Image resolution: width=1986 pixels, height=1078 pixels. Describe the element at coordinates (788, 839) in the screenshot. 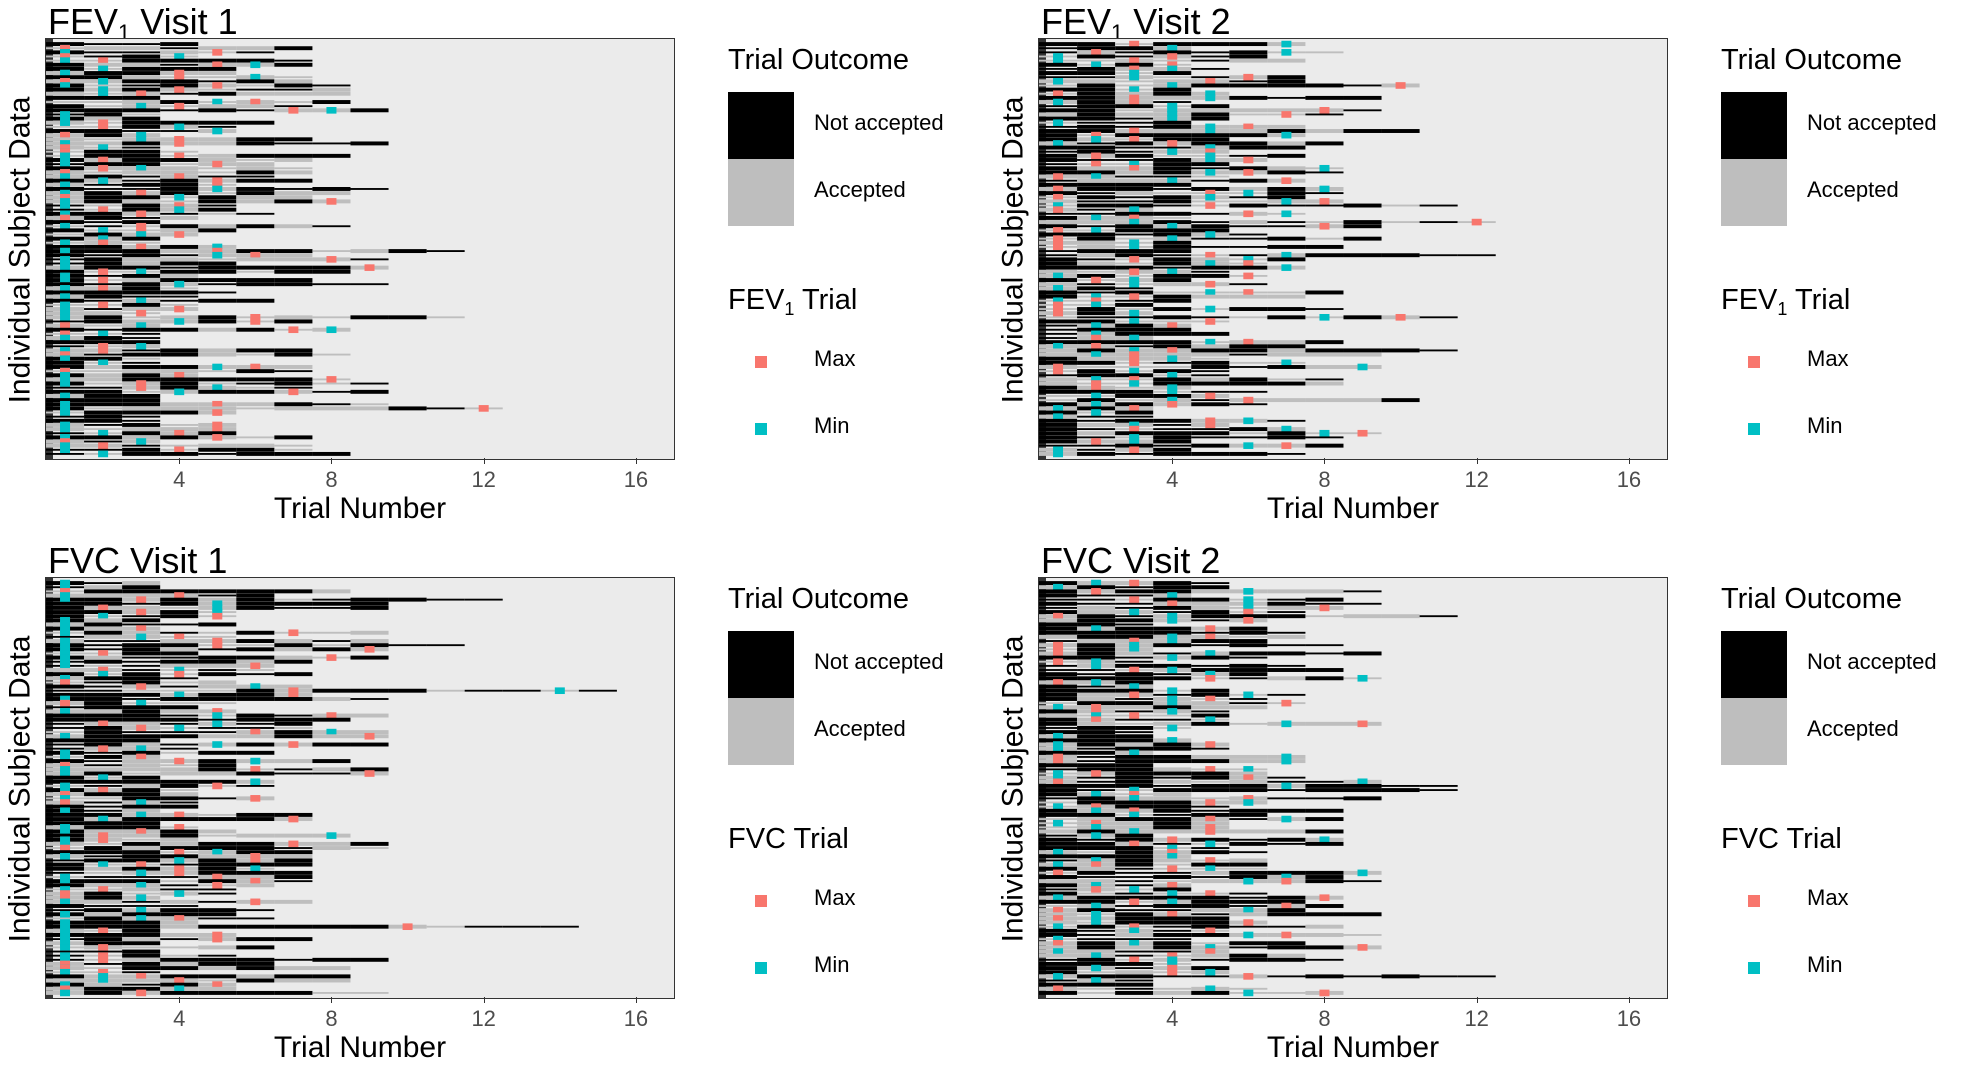

I see `legend-trial-title: FVC Trial` at that location.